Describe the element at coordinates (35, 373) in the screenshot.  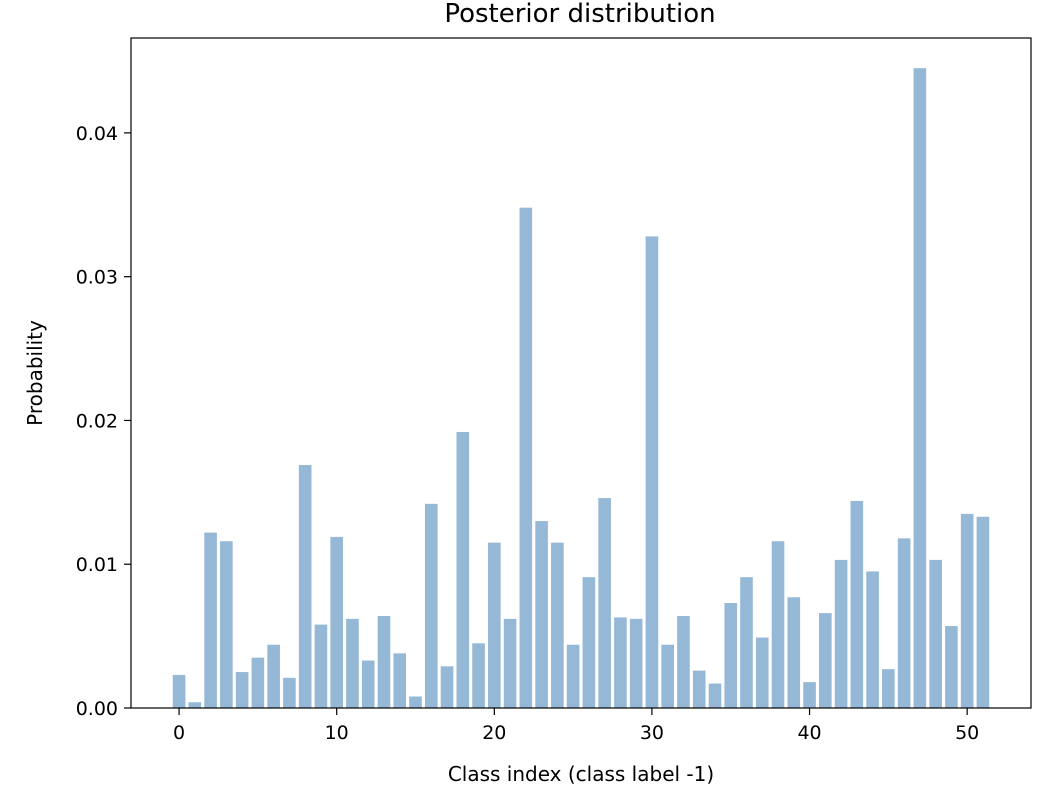
I see `y-axis-label: Probability` at that location.